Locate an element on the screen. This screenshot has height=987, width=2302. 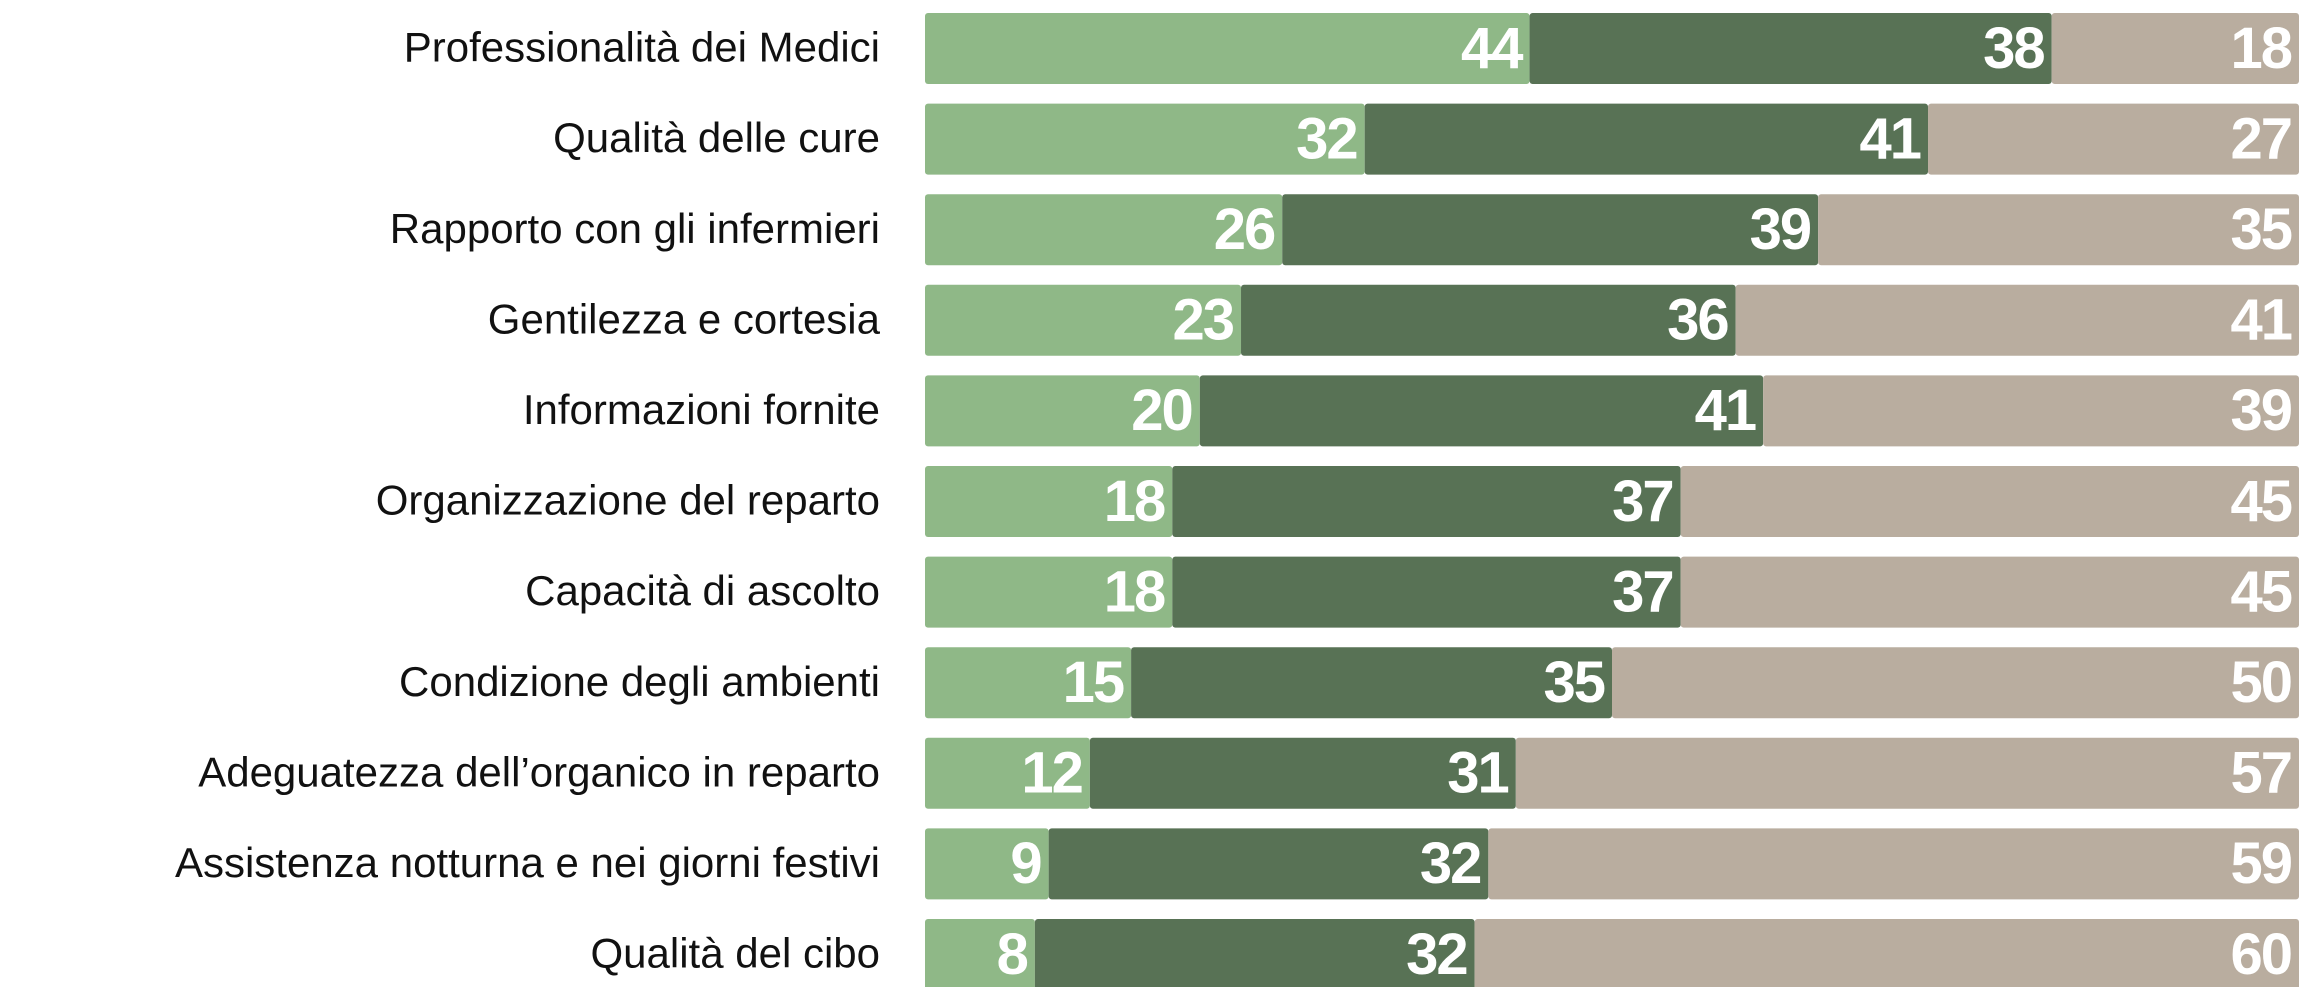
category-label: Gentilezza e cortesia is located at coordinates (684, 318).